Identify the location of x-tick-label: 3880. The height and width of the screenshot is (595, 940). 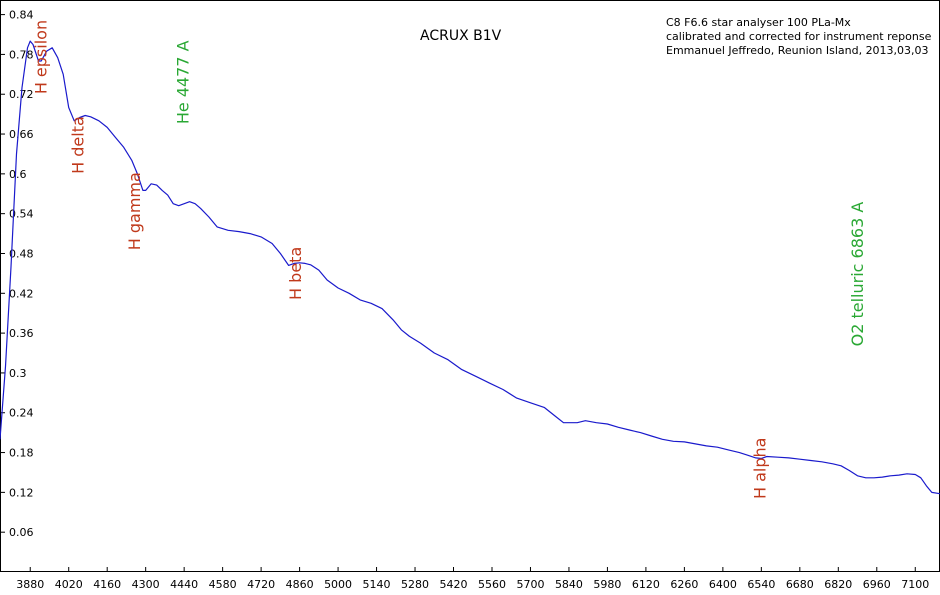
(30, 584).